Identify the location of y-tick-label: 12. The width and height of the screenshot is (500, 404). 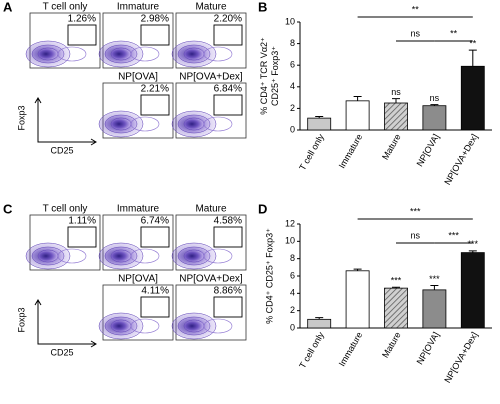
(290, 223).